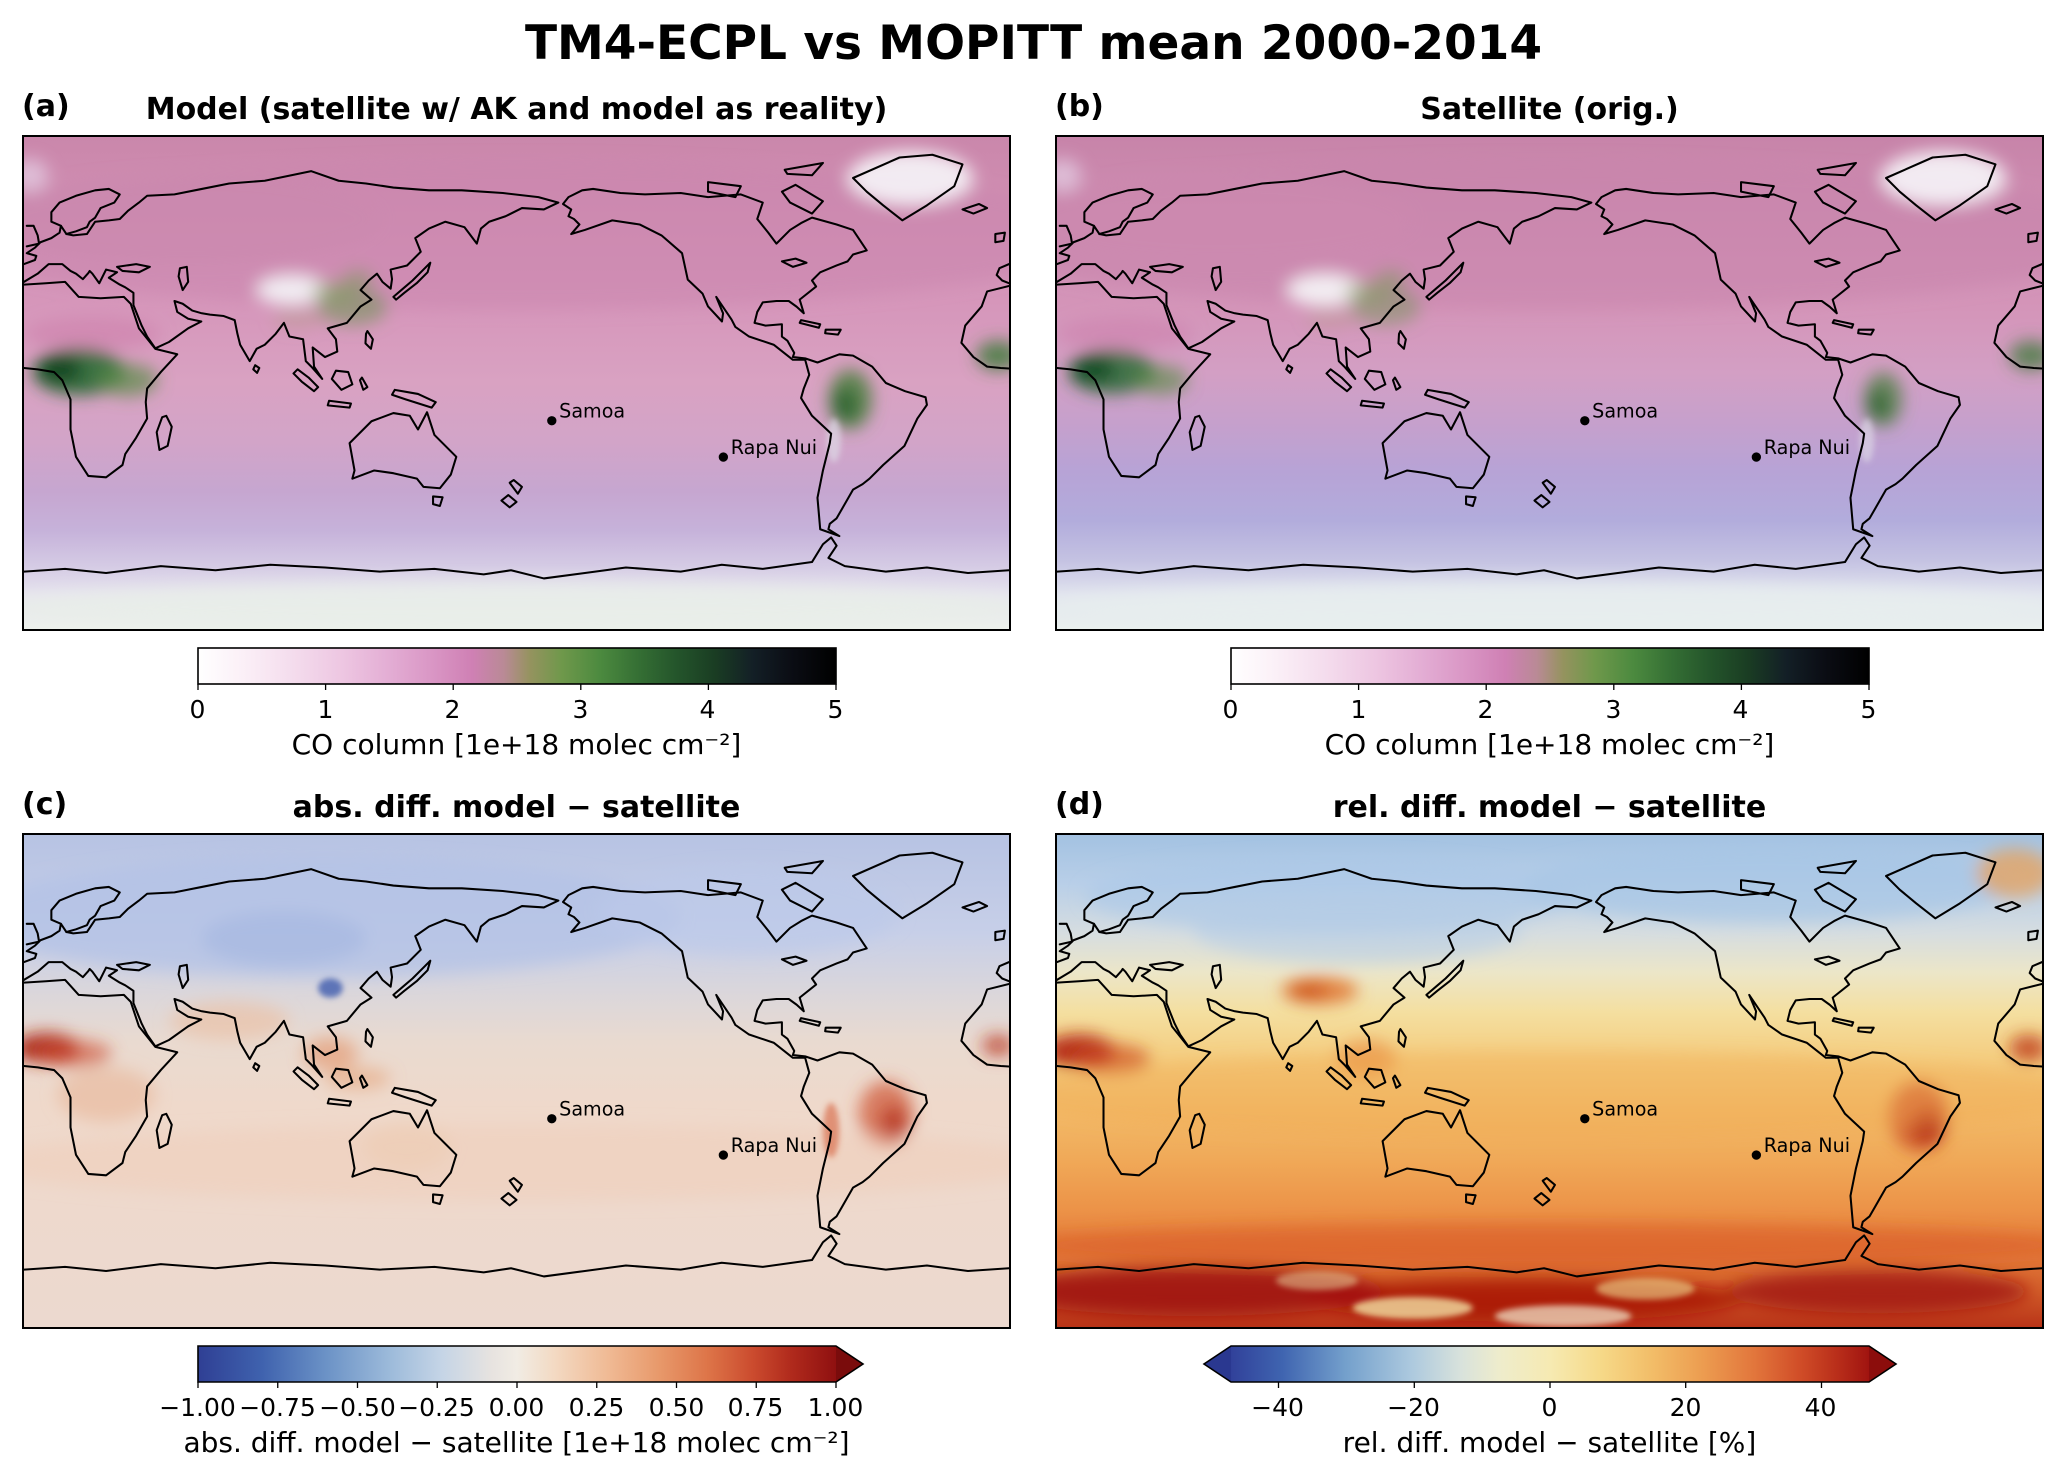 Image resolution: width=2067 pixels, height=1459 pixels. What do you see at coordinates (1277, 1407) in the screenshot?
I see `colorbar-tick: −40` at bounding box center [1277, 1407].